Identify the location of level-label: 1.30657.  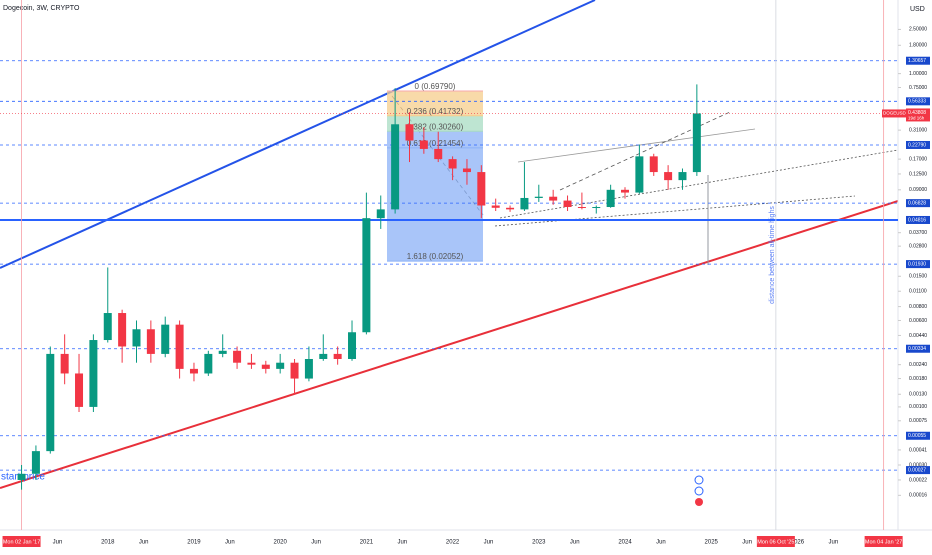
(917, 61).